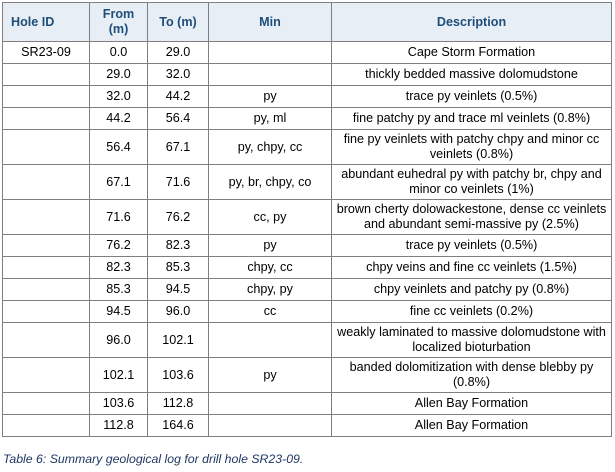 This screenshot has width=615, height=472. I want to click on cell-to: 94.5, so click(178, 289).